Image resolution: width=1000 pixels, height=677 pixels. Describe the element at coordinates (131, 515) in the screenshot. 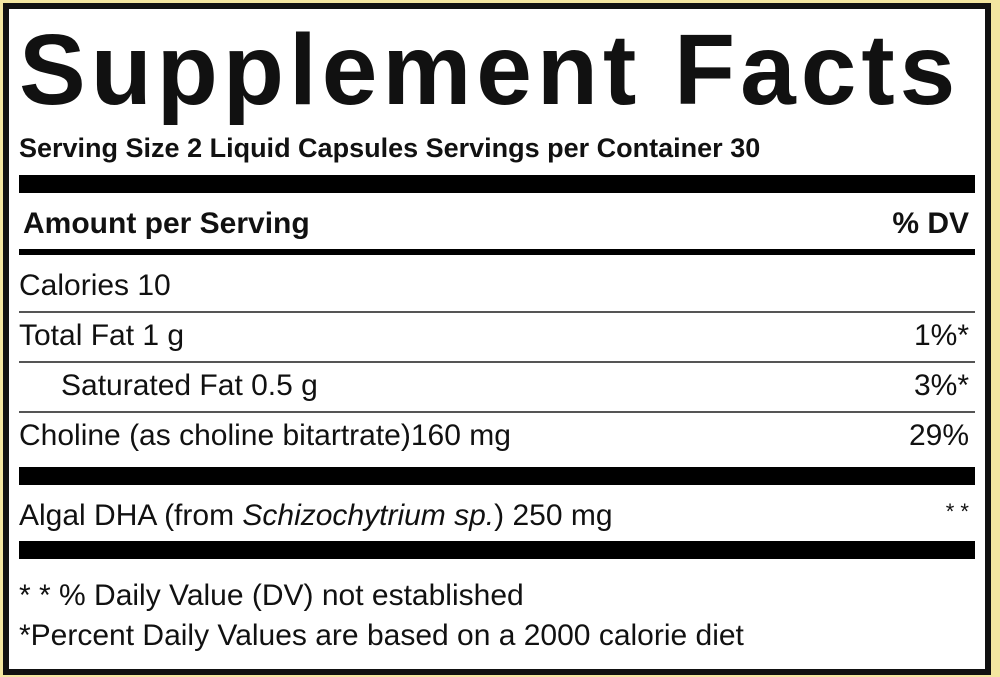

I see `algal-prefix: Algal DHA (from` at that location.